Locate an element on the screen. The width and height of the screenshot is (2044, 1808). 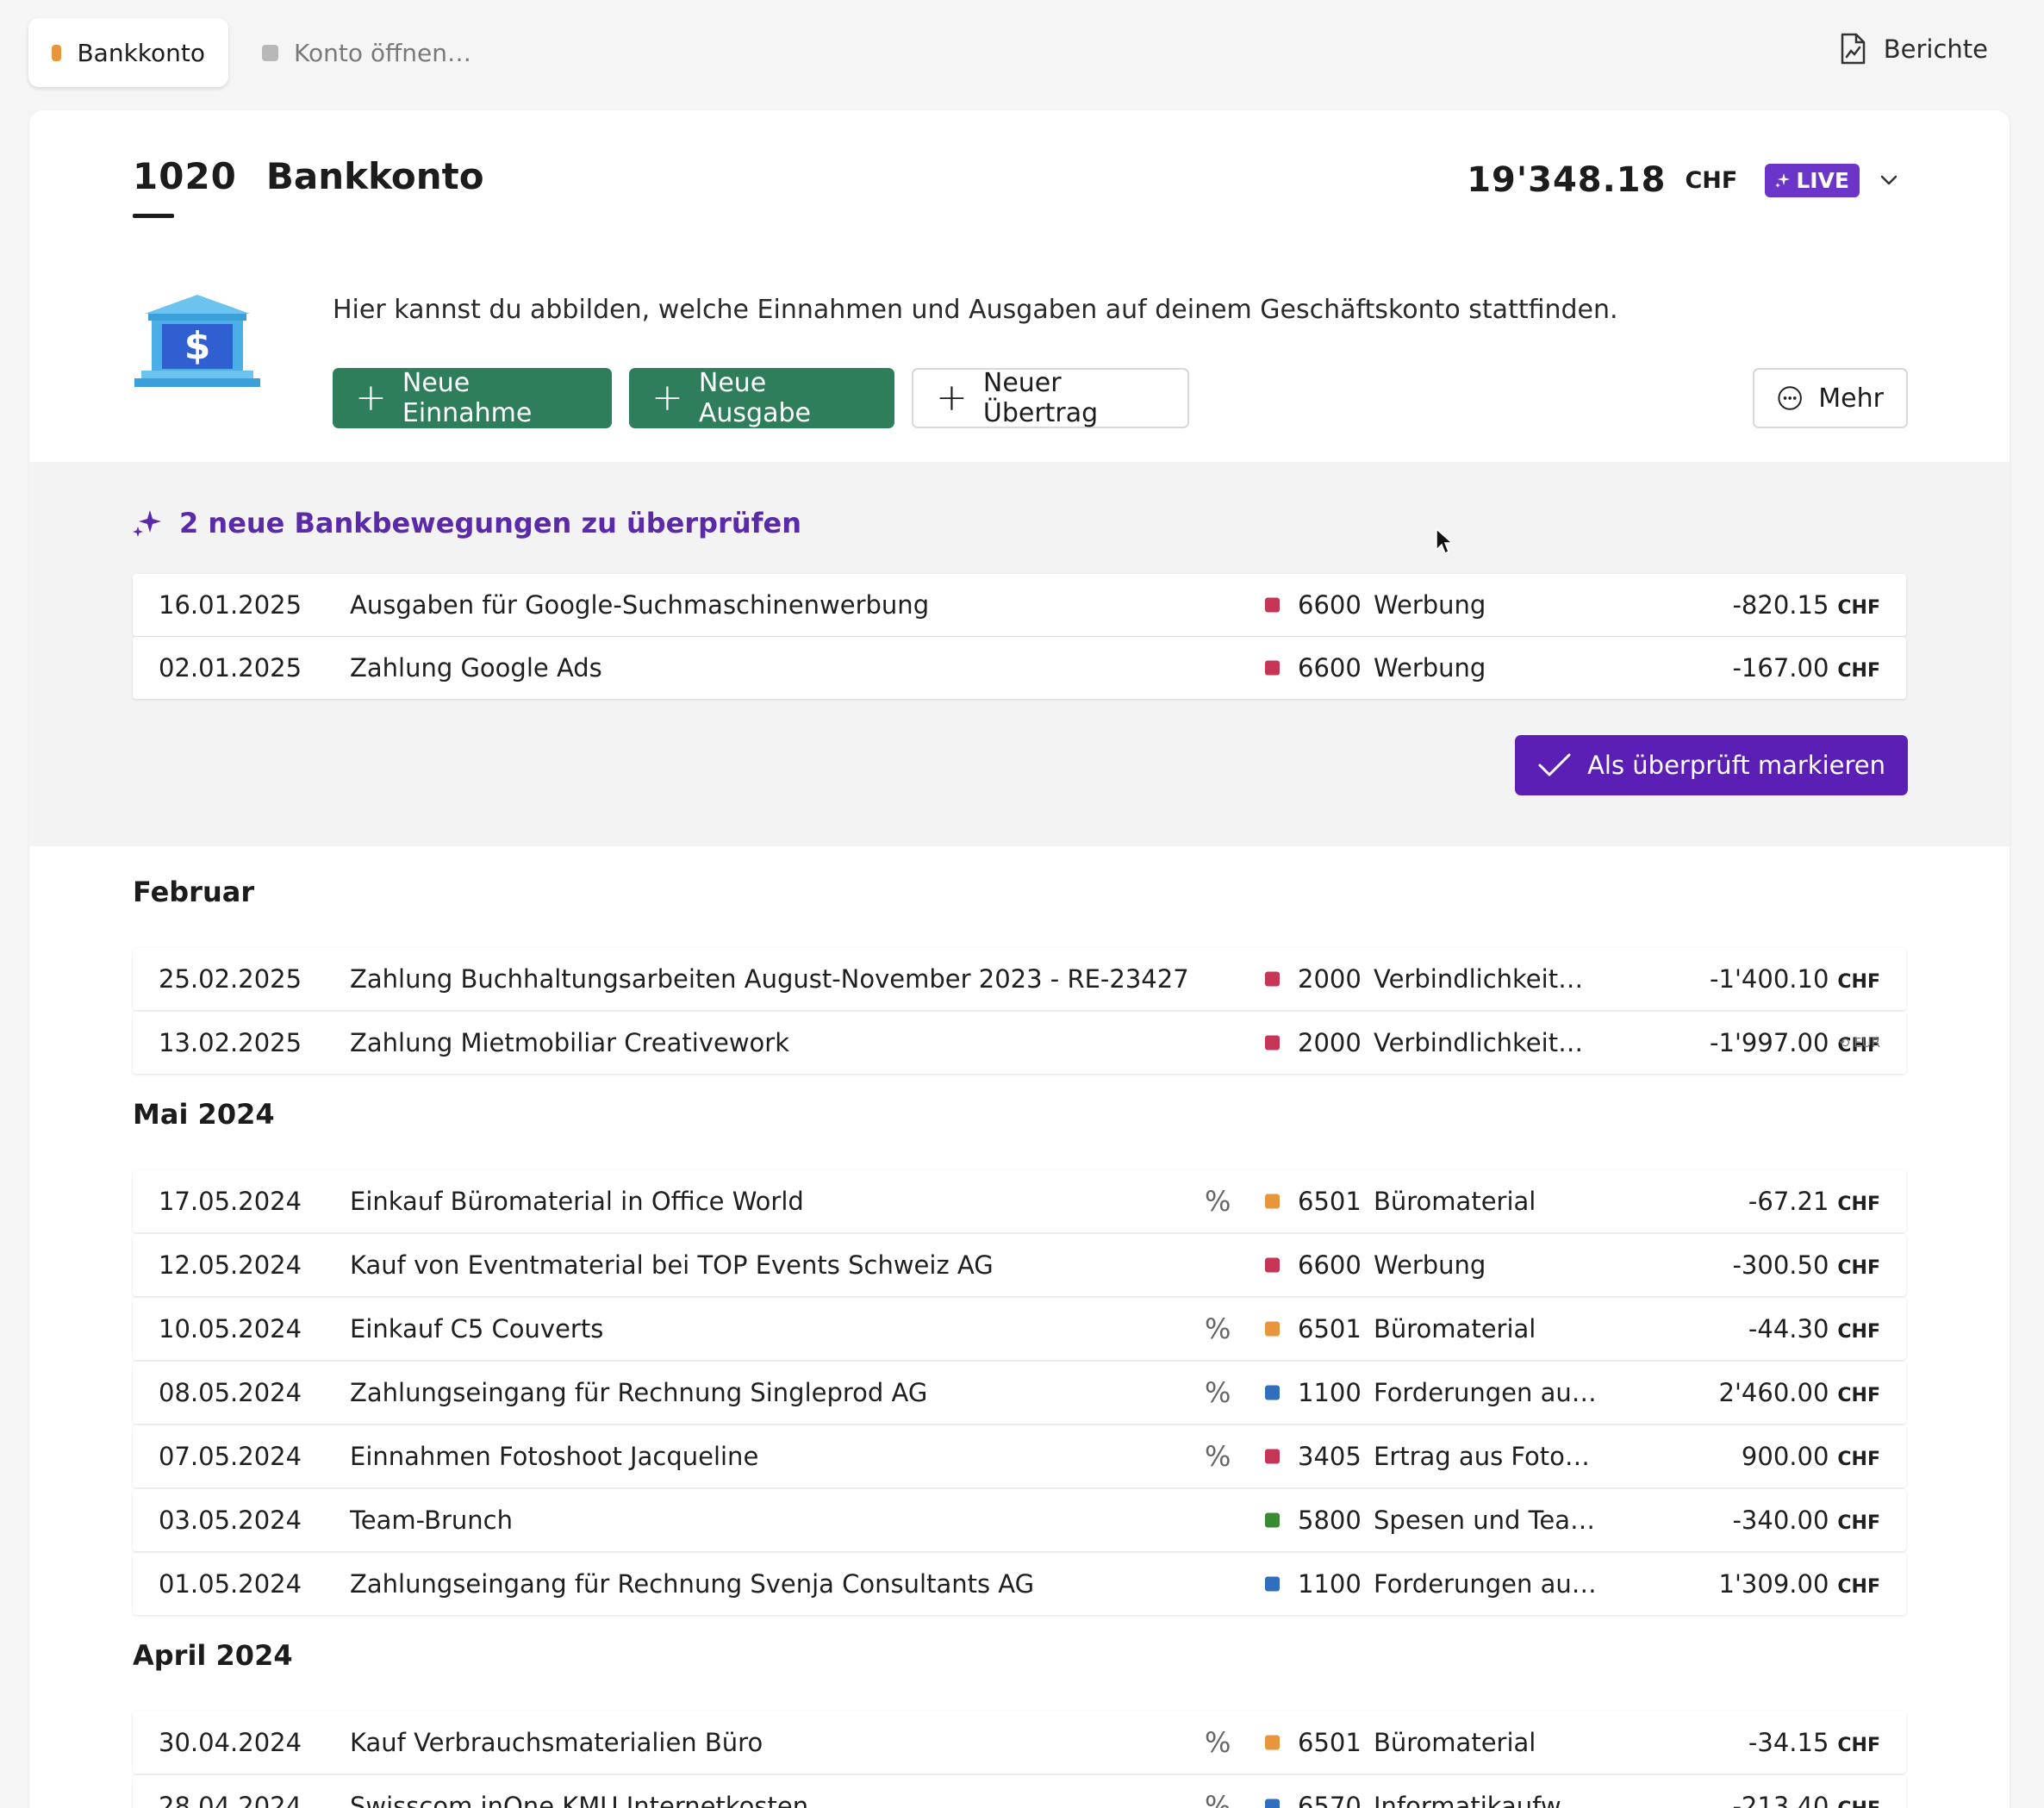
account-balance: 19'348.18 CHF LIVE is located at coordinates (1683, 180).